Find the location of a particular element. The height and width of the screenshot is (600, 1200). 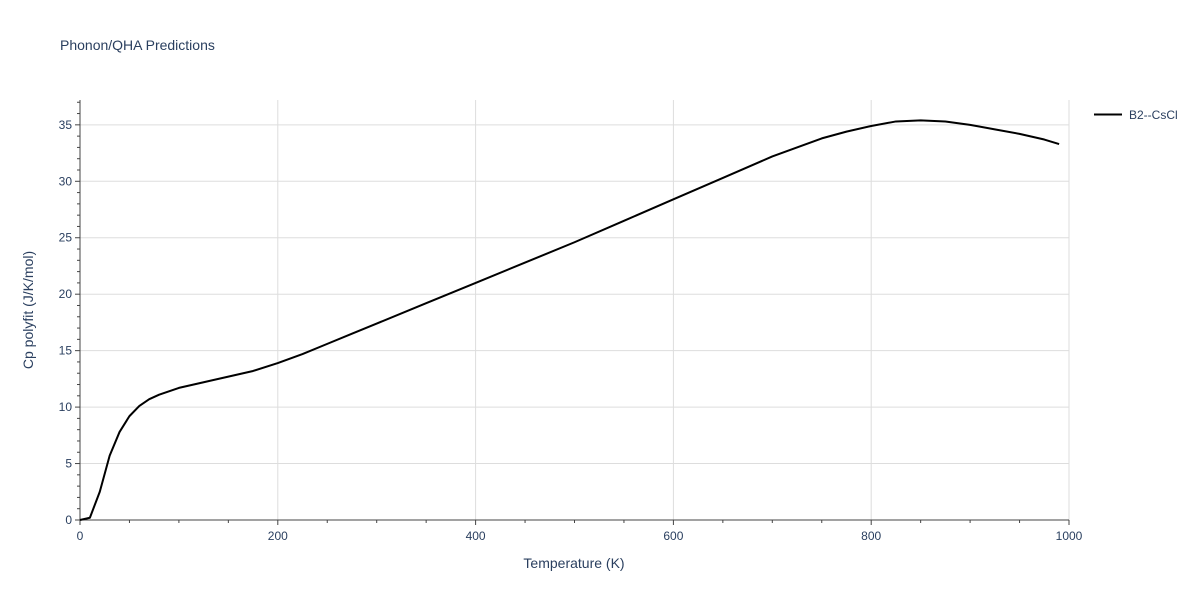

y-tick-label: 15 is located at coordinates (66, 351).